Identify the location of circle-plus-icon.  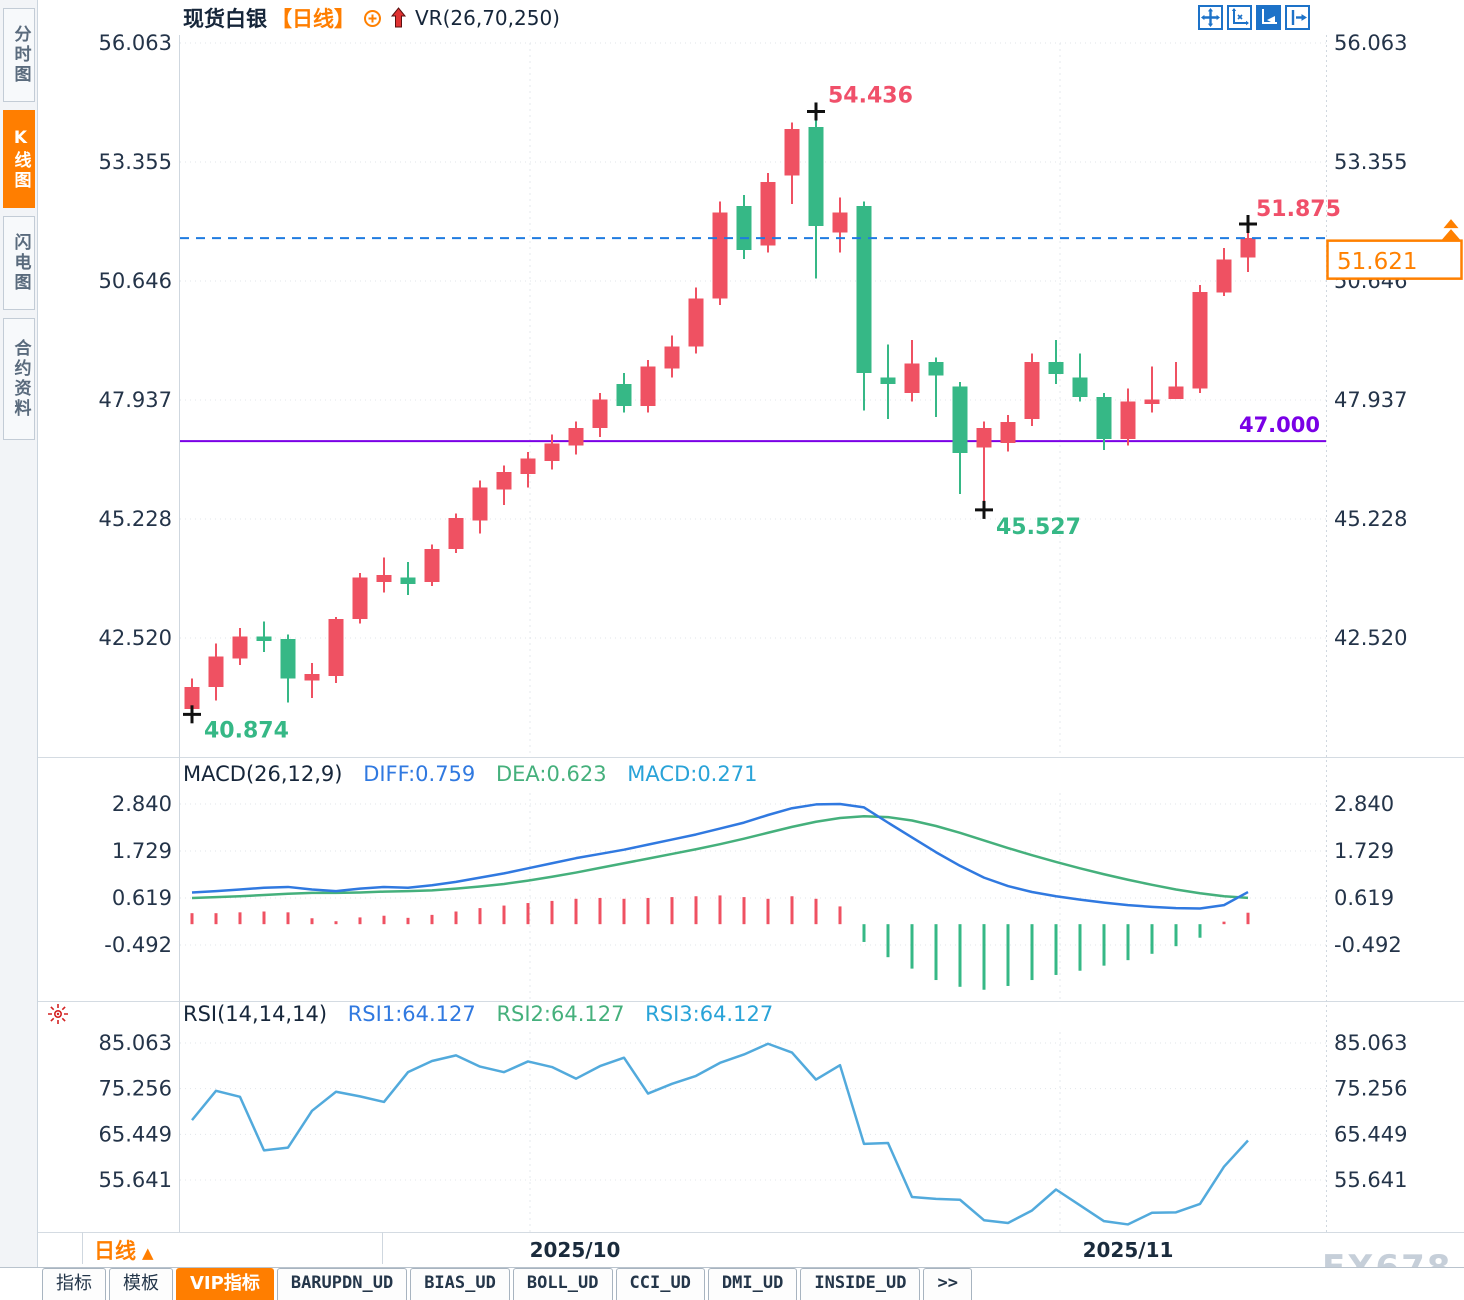
(372, 18).